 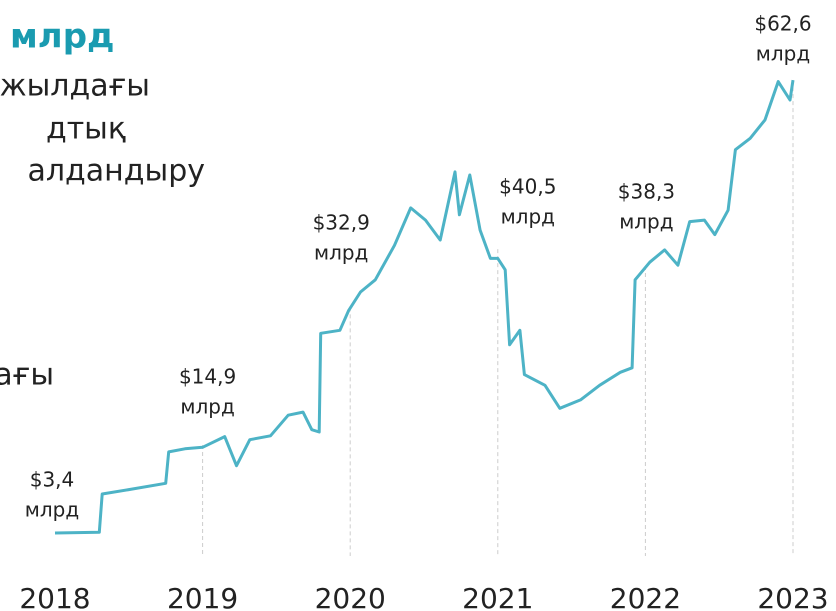 What do you see at coordinates (350, 596) in the screenshot?
I see `x-tick-label: 2020` at bounding box center [350, 596].